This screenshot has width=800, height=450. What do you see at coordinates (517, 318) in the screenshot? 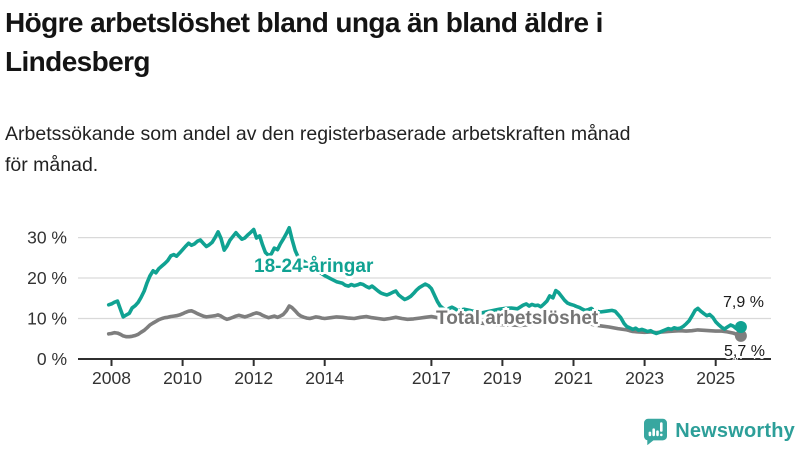
I see `series-label-total: Total arbetslöshet` at bounding box center [517, 318].